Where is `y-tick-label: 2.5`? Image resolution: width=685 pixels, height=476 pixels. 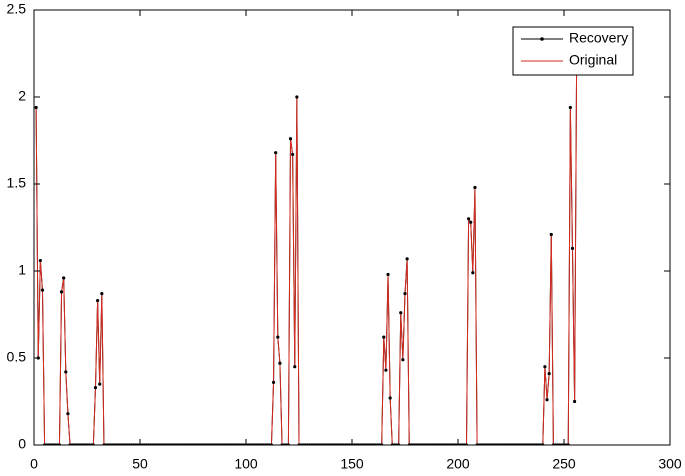
y-tick-label: 2.5 is located at coordinates (17, 9).